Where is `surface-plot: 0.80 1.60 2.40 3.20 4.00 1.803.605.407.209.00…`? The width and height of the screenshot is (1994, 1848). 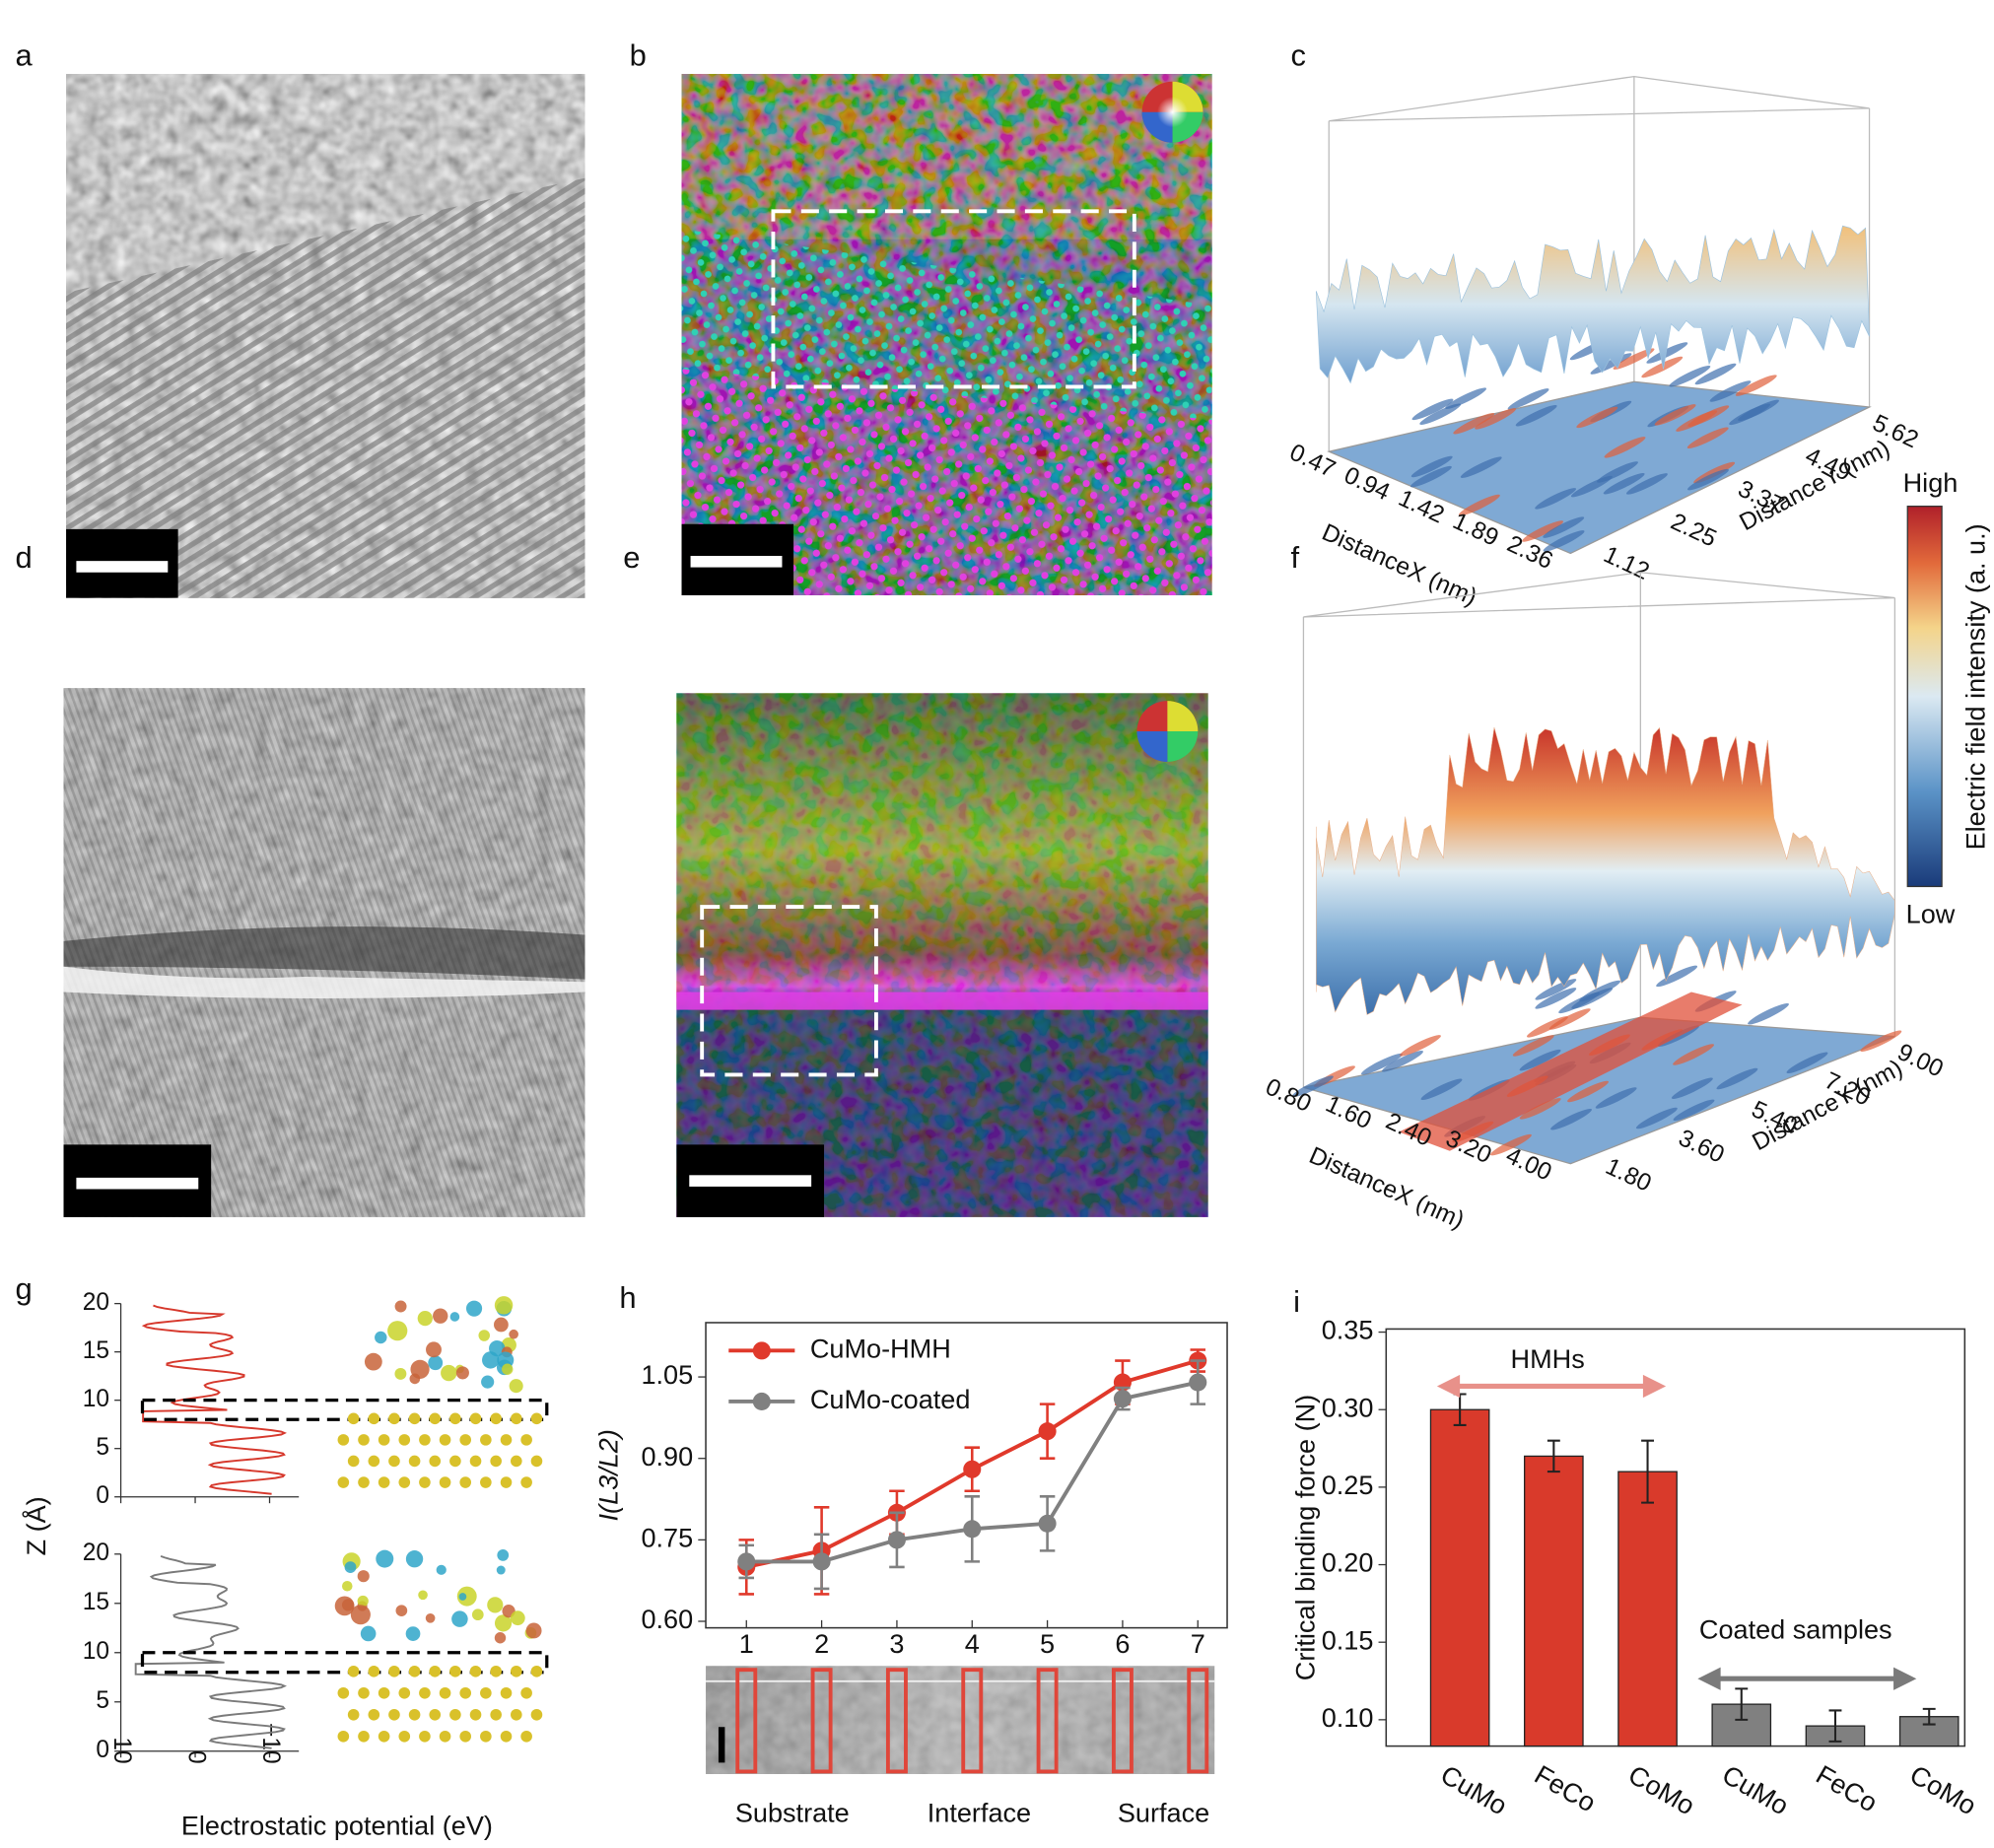 surface-plot: 0.80 1.60 2.40 3.20 4.00 1.803.605.407.209.00… is located at coordinates (1604, 903).